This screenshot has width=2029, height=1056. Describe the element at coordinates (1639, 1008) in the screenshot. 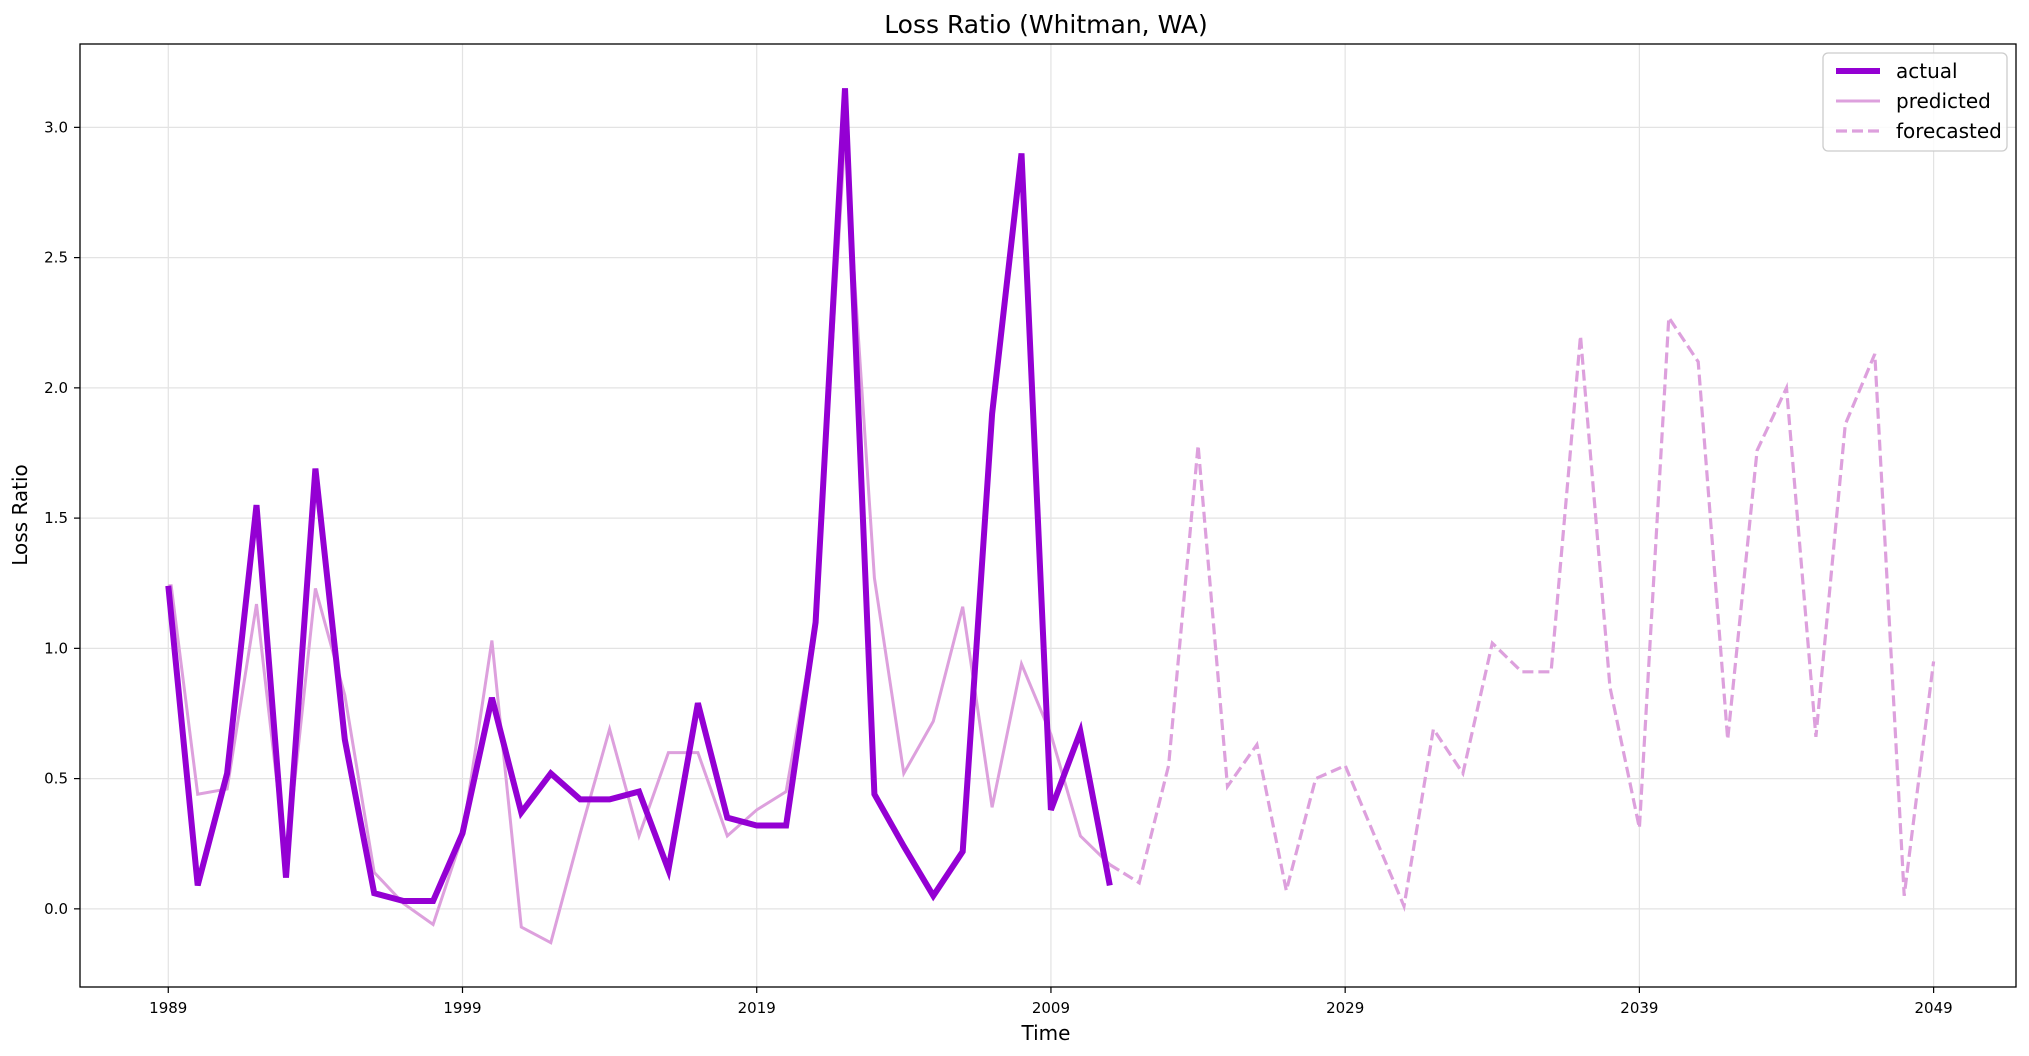

I see `x-tick-label: 2039` at that location.